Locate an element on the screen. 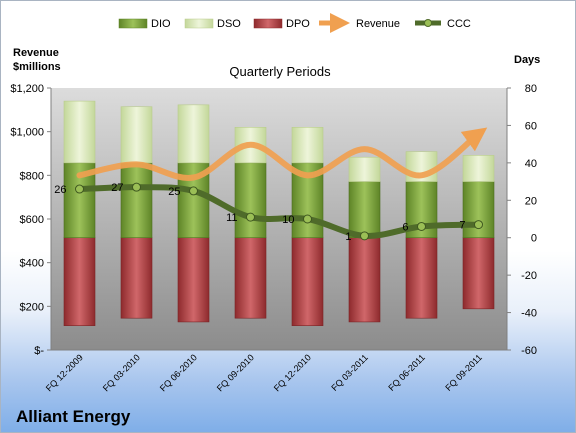 Image resolution: width=576 pixels, height=433 pixels. ccc-data-label: 11 is located at coordinates (231, 218).